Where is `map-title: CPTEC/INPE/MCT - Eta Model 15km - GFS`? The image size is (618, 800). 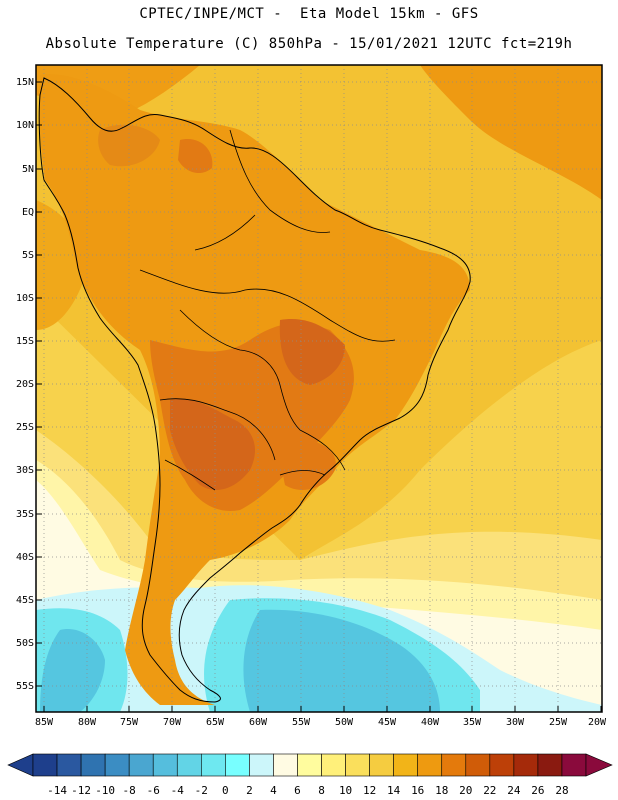 map-title: CPTEC/INPE/MCT - Eta Model 15km - GFS is located at coordinates (309, 14).